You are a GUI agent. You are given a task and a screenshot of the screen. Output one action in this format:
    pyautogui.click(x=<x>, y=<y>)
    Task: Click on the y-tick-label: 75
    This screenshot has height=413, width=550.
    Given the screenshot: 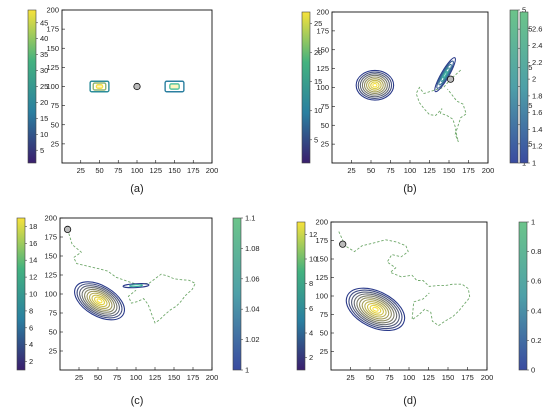 What is the action you would take?
    pyautogui.click(x=325, y=106)
    